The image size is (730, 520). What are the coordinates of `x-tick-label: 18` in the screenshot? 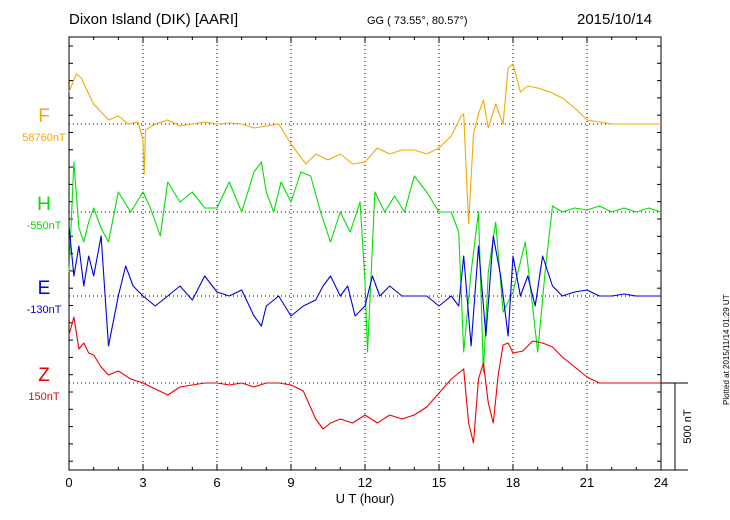 It's located at (513, 482).